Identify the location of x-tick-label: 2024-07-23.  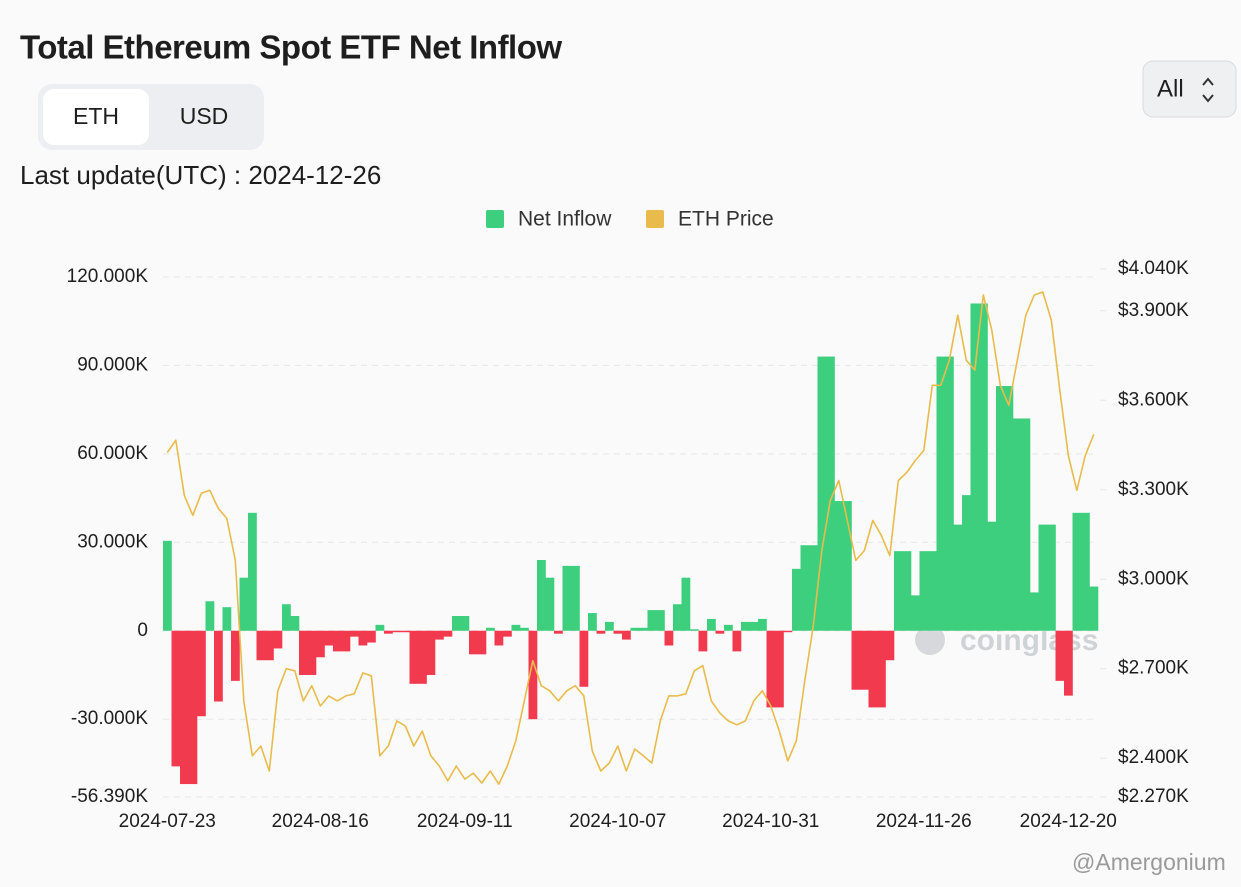
(167, 821).